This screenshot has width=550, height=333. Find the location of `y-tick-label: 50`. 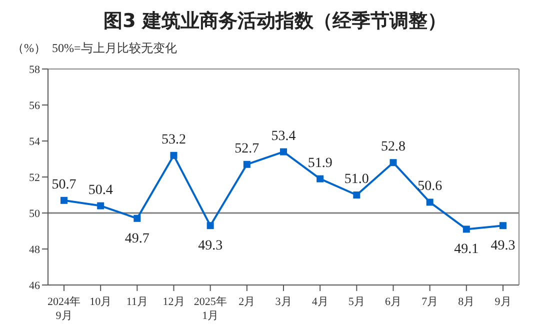

y-tick-label: 50 is located at coordinates (34, 214).